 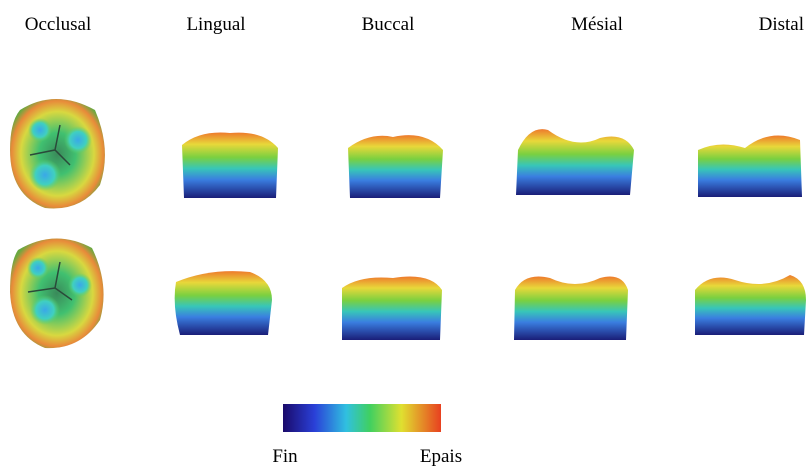 What do you see at coordinates (285, 456) in the screenshot?
I see `legend-min-label: Fin` at bounding box center [285, 456].